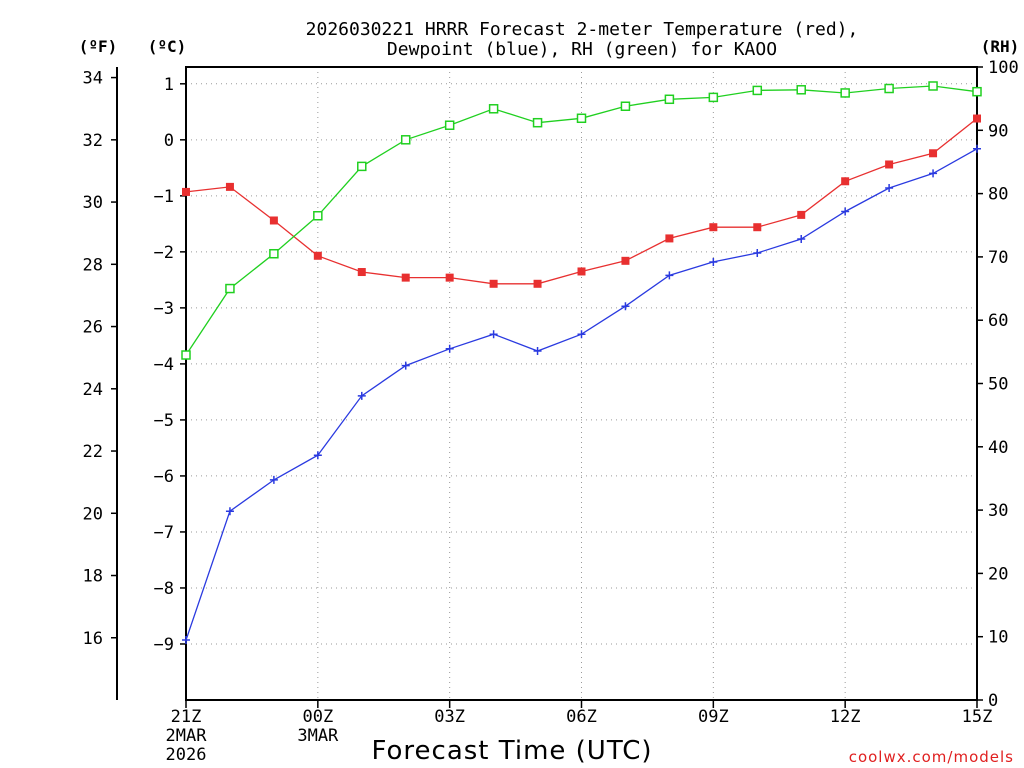 The width and height of the screenshot is (1024, 768). I want to click on celsius-tick-label: −5, so click(164, 421).